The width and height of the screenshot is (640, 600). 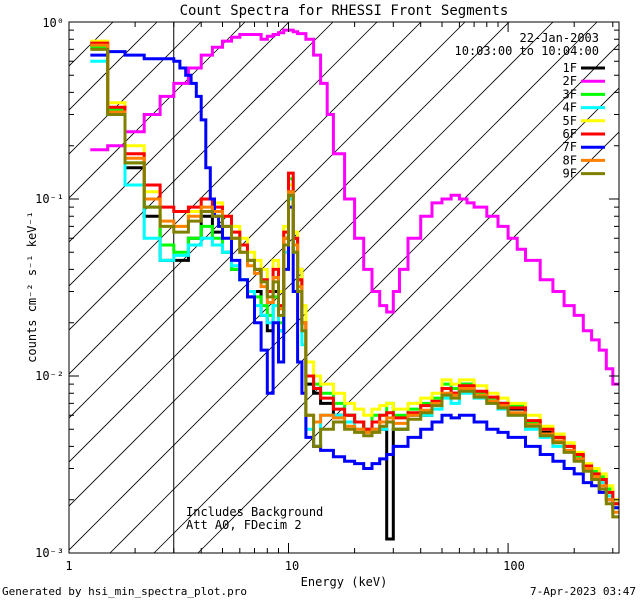 I want to click on x-tick-label-10: 10, so click(x=292, y=566).